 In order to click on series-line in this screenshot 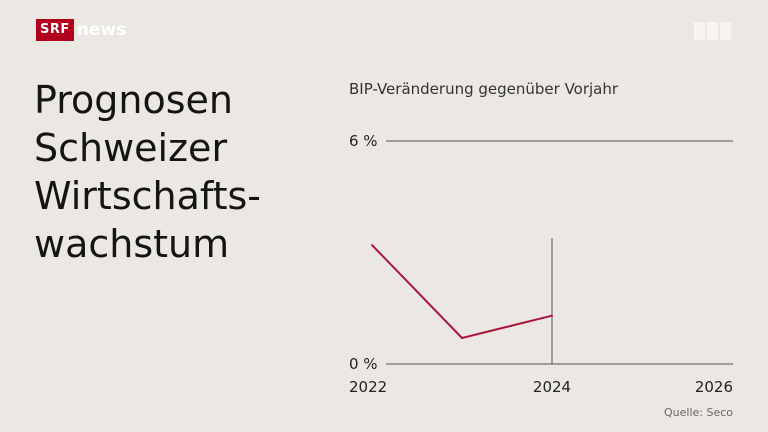, I will do `click(462, 292)`.